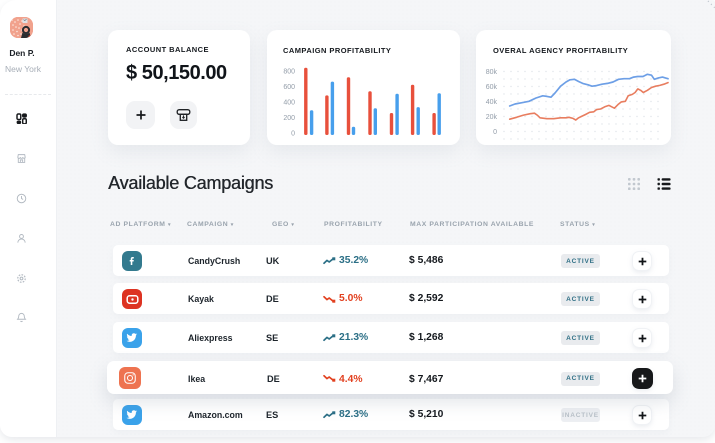 The image size is (715, 443). Describe the element at coordinates (289, 118) in the screenshot. I see `svg-text: 200` at that location.